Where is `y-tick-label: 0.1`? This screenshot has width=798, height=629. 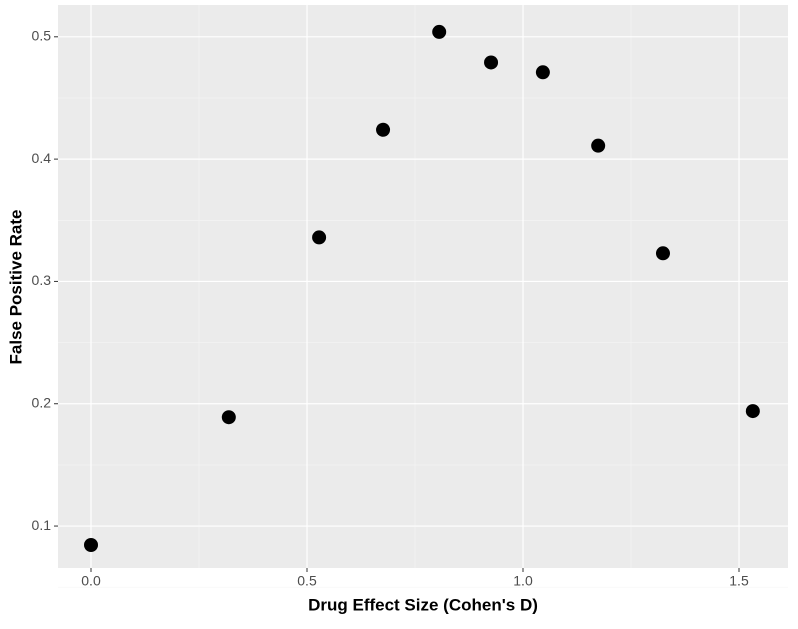 y-tick-label: 0.1 is located at coordinates (42, 525).